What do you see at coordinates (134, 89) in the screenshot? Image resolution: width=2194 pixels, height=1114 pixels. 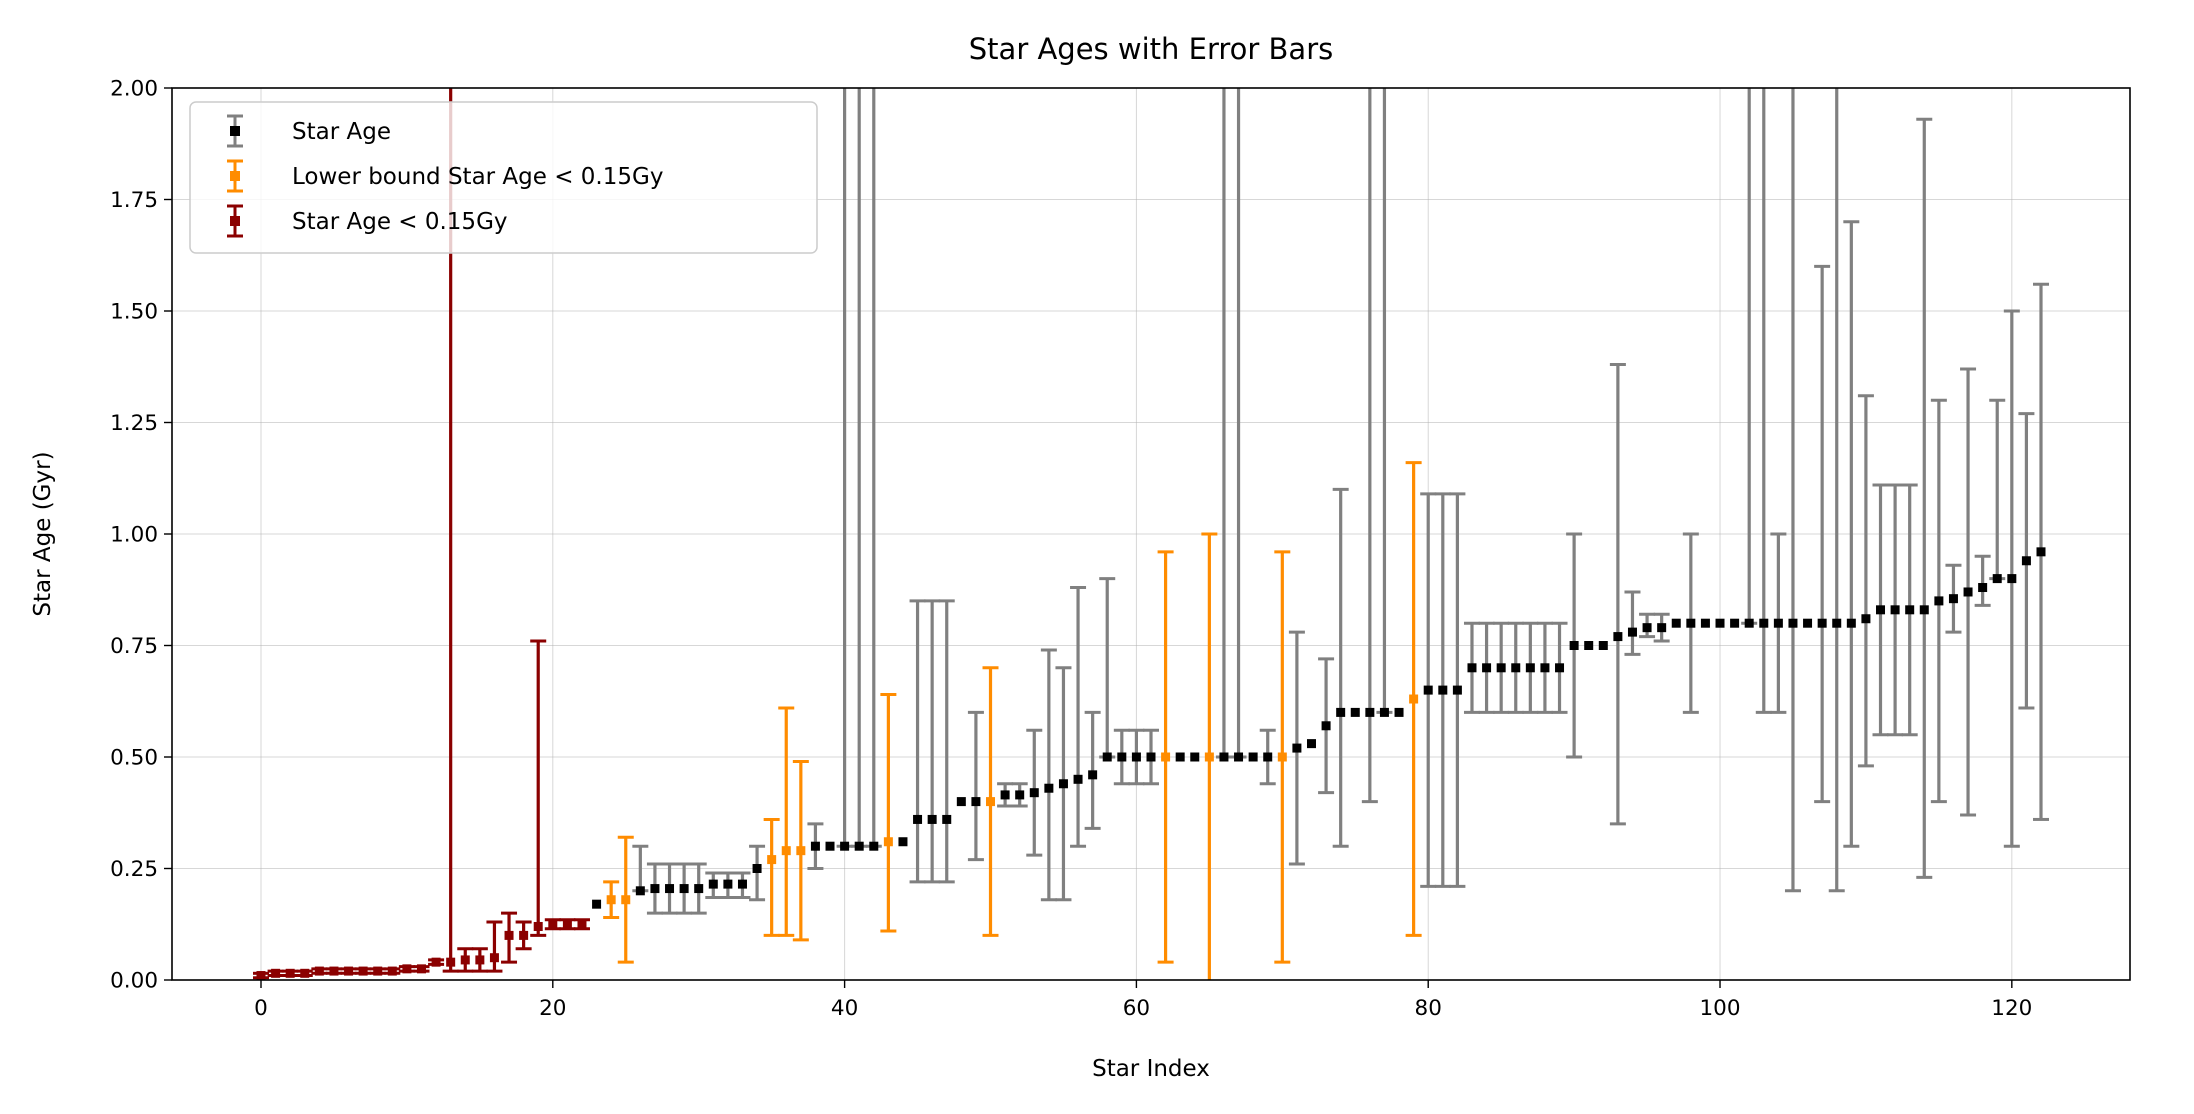 I see `y-tick-label: 2.00` at bounding box center [134, 89].